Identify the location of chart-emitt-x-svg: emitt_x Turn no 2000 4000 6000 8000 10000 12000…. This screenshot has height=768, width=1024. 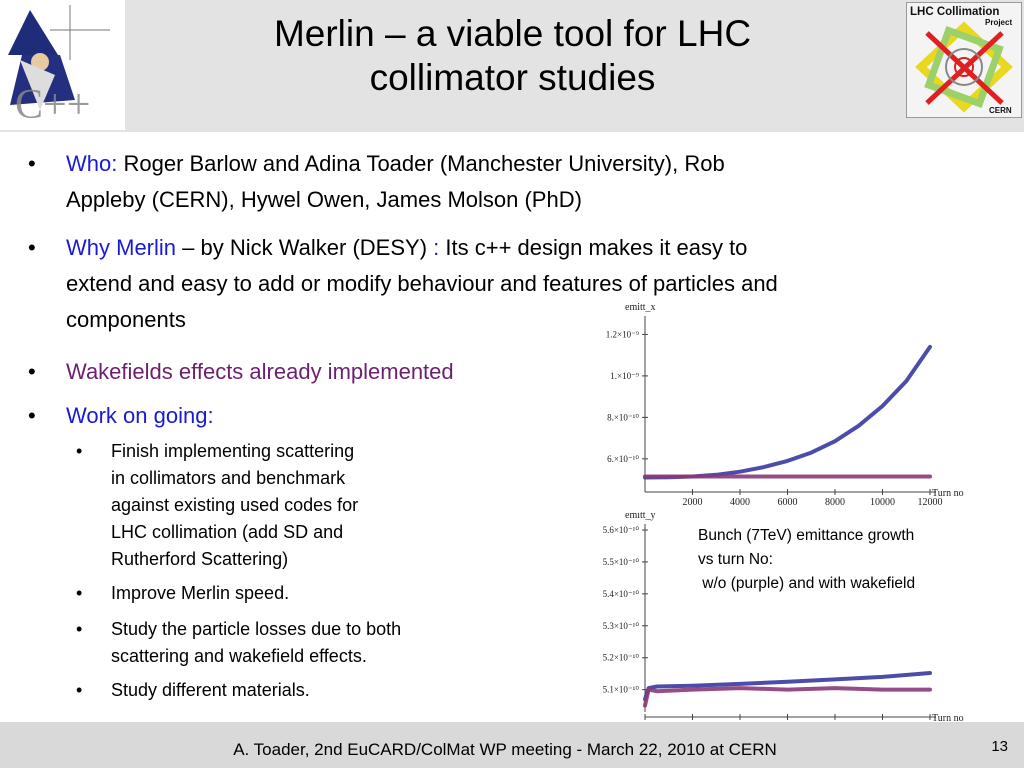
(785, 405).